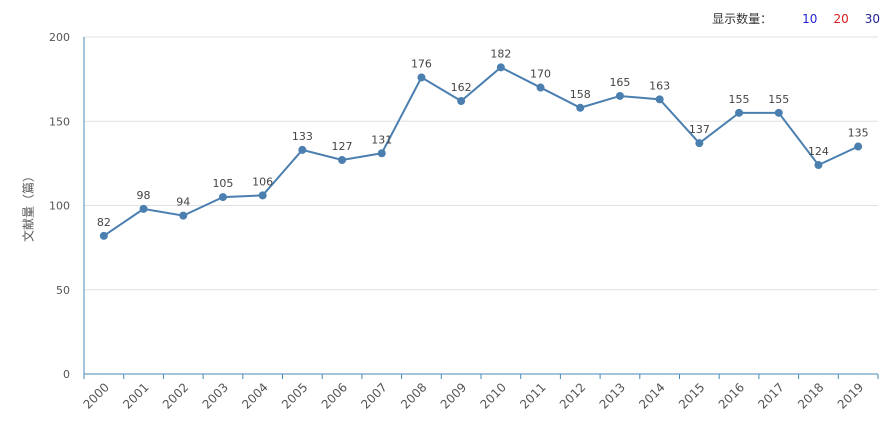 This screenshot has height=442, width=894. What do you see at coordinates (580, 94) in the screenshot?
I see `data-label: 158` at bounding box center [580, 94].